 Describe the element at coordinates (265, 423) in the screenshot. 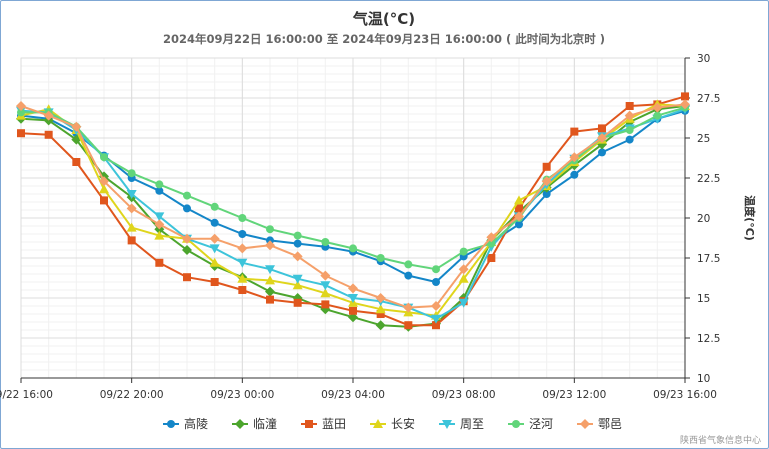

I see `legend-label: 临潼` at that location.